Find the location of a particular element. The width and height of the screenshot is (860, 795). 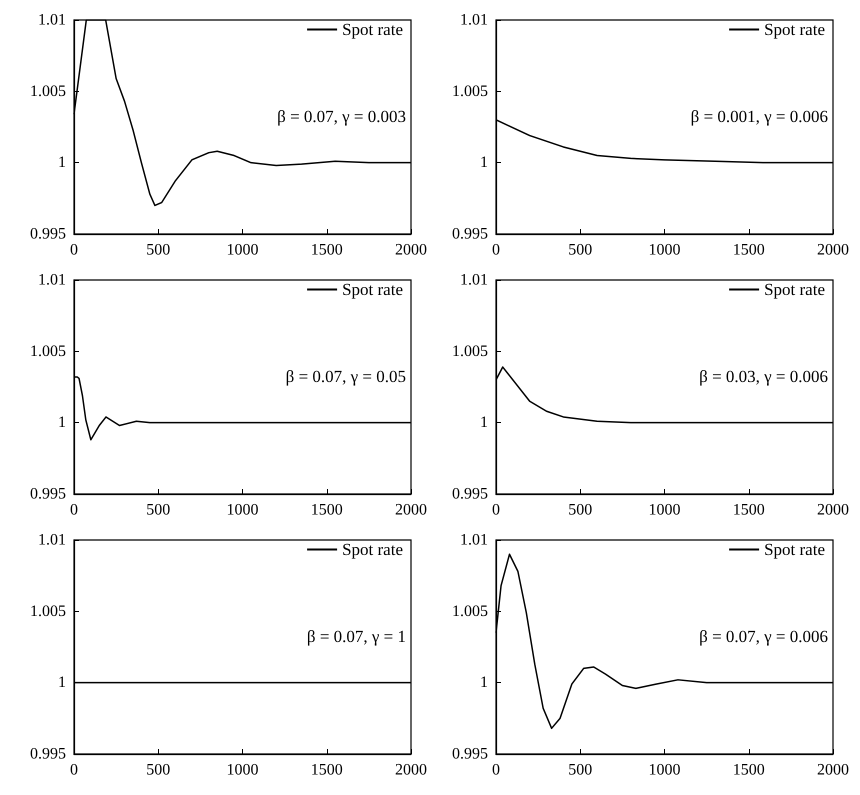

annotation: β = 0.07, γ = 0.05 is located at coordinates (346, 376).